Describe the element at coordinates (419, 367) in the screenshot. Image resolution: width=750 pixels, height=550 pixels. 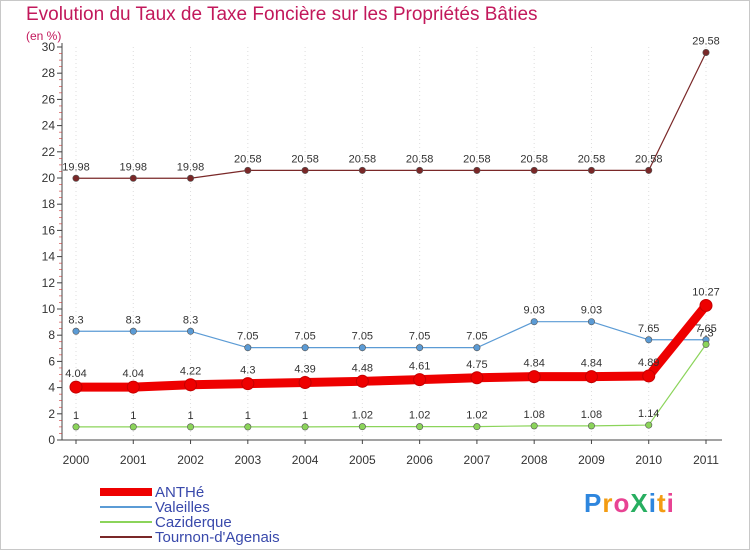
I see `data-label: 4.61` at that location.